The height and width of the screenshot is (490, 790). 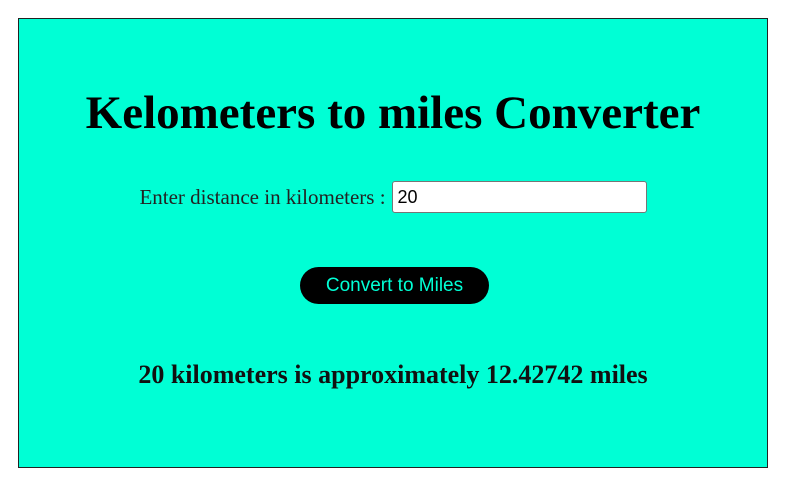 I want to click on kilometers-input, so click(x=519, y=197).